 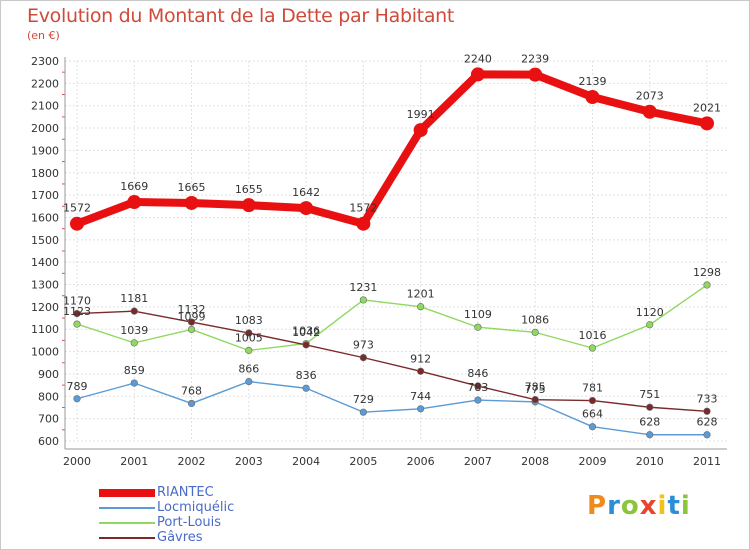 What do you see at coordinates (420, 396) in the screenshot?
I see `data-label: 744` at bounding box center [420, 396].